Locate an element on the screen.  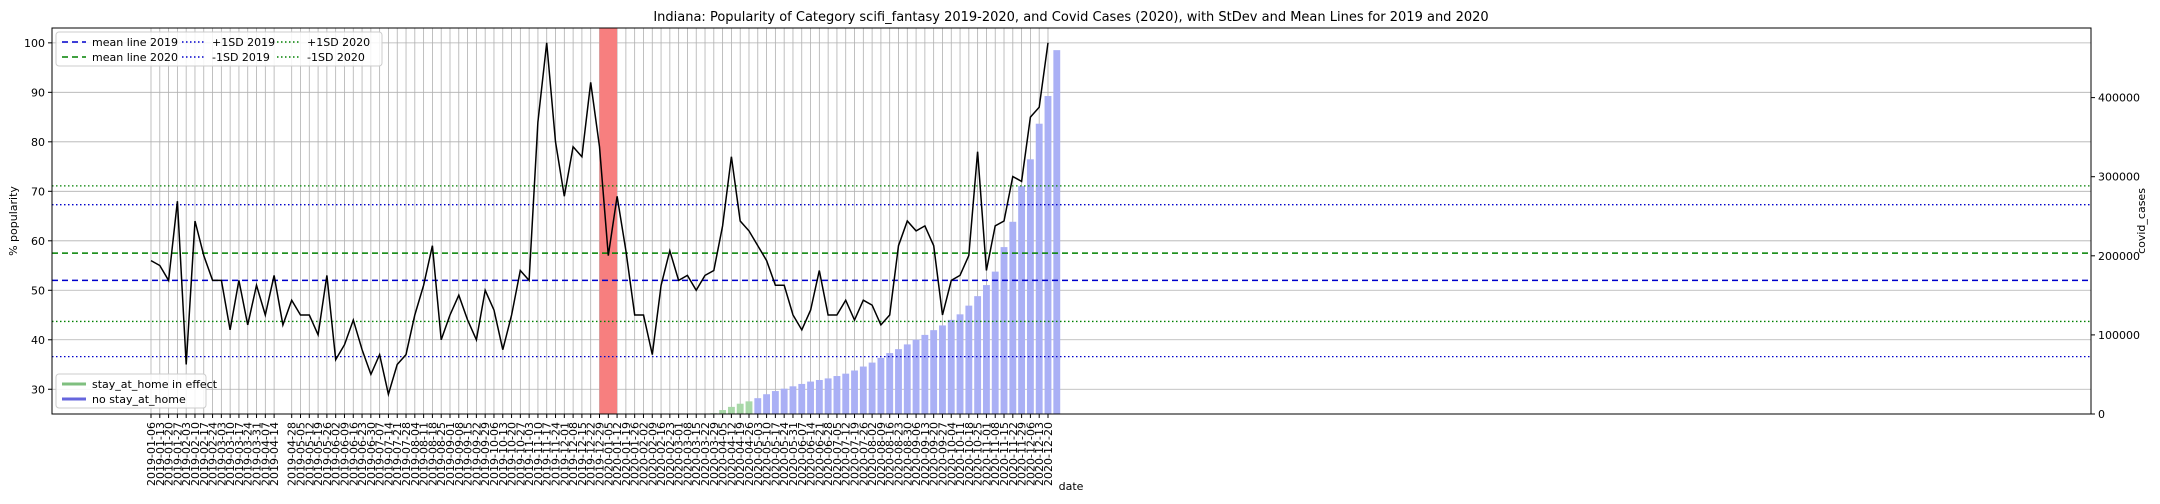
legend-label: no stay_at_home is located at coordinates (139, 399).